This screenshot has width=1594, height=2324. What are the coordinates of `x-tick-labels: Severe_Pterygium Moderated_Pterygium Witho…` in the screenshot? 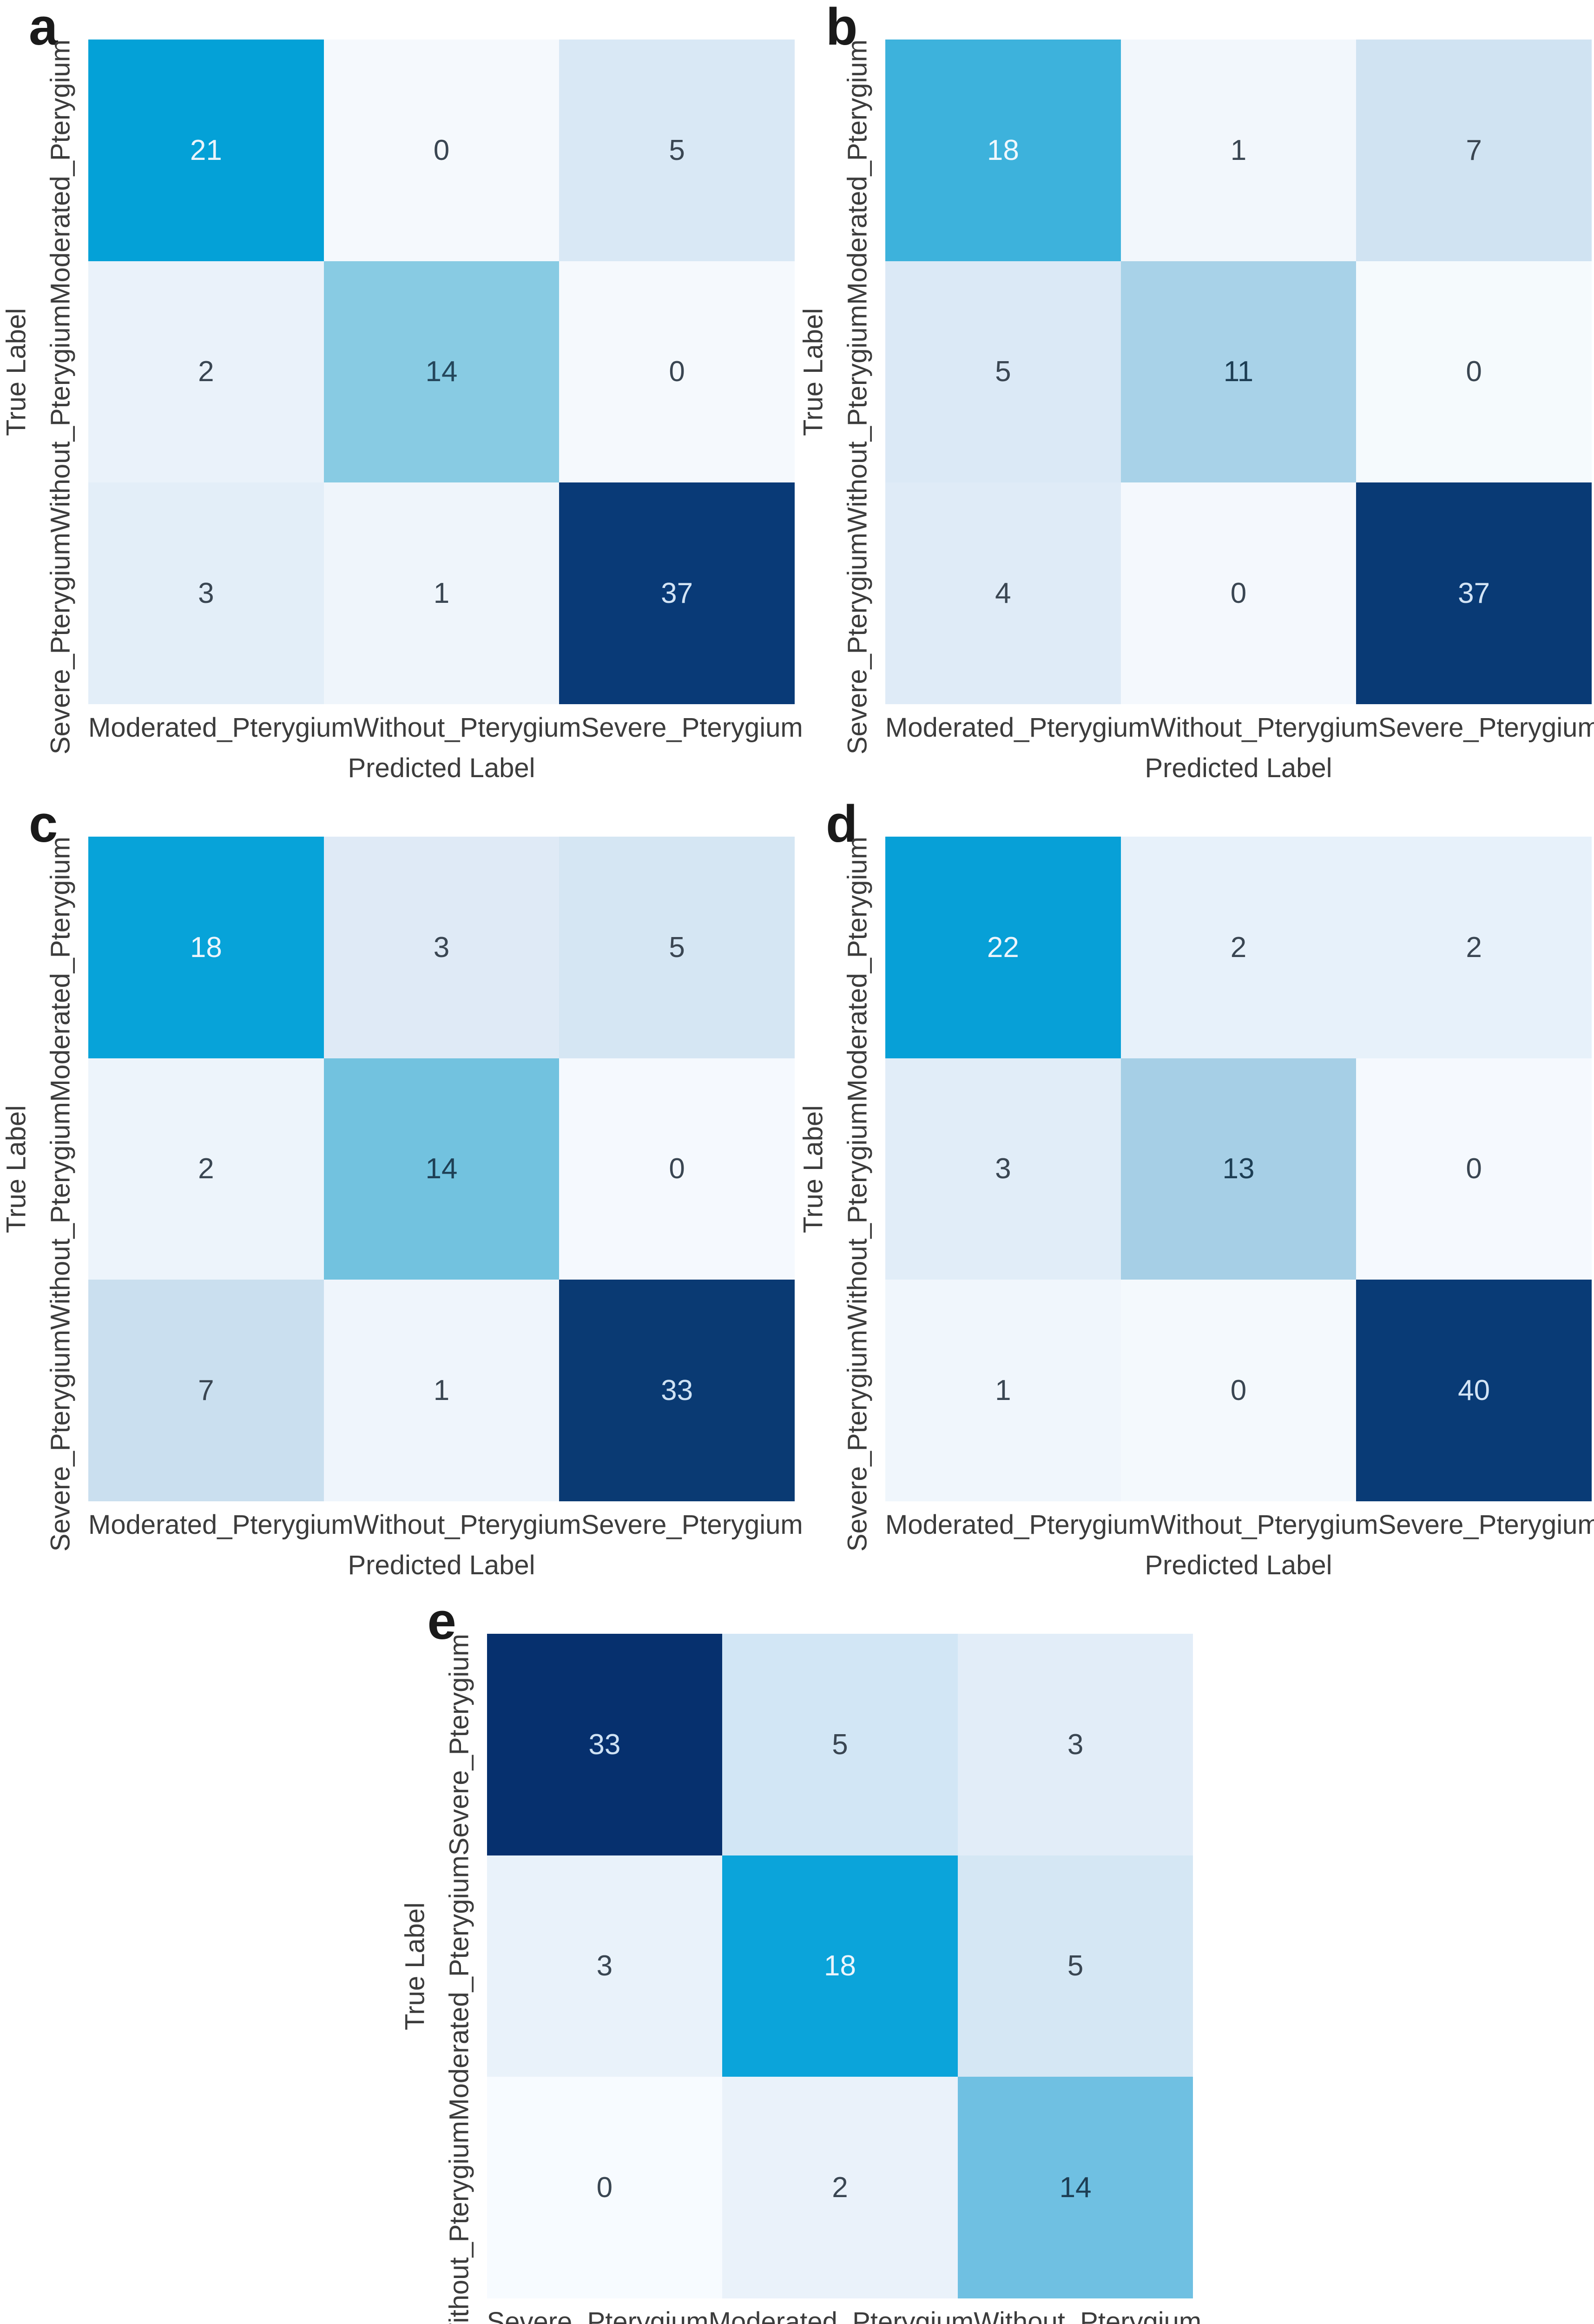 It's located at (844, 2311).